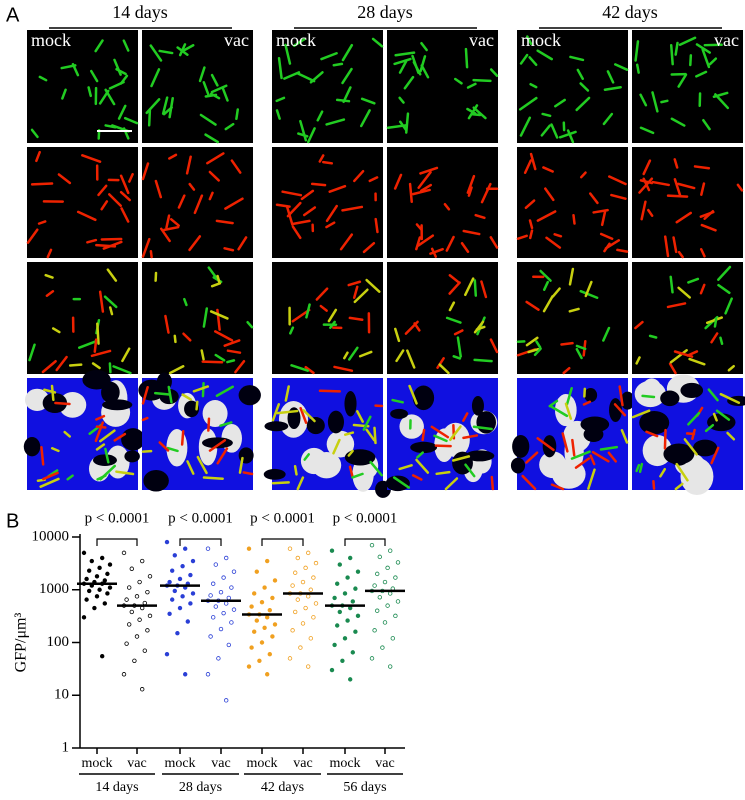 Image resolution: width=745 pixels, height=800 pixels. What do you see at coordinates (61, 695) in the screenshot?
I see `y-tick-label: 10` at bounding box center [61, 695].